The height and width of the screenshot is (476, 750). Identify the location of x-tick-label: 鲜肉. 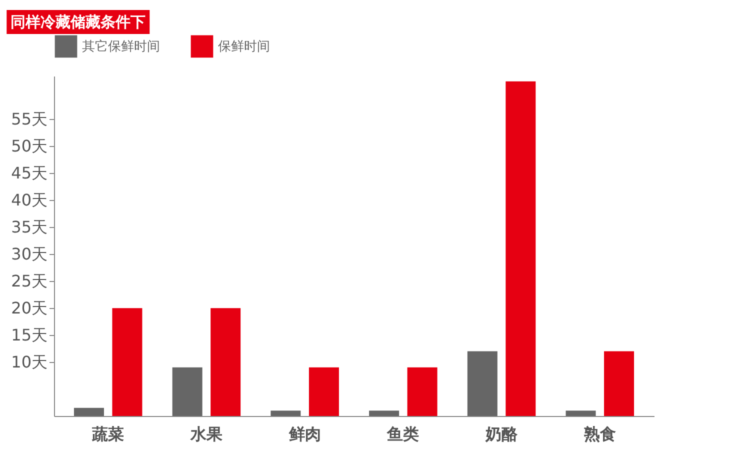
(304, 434).